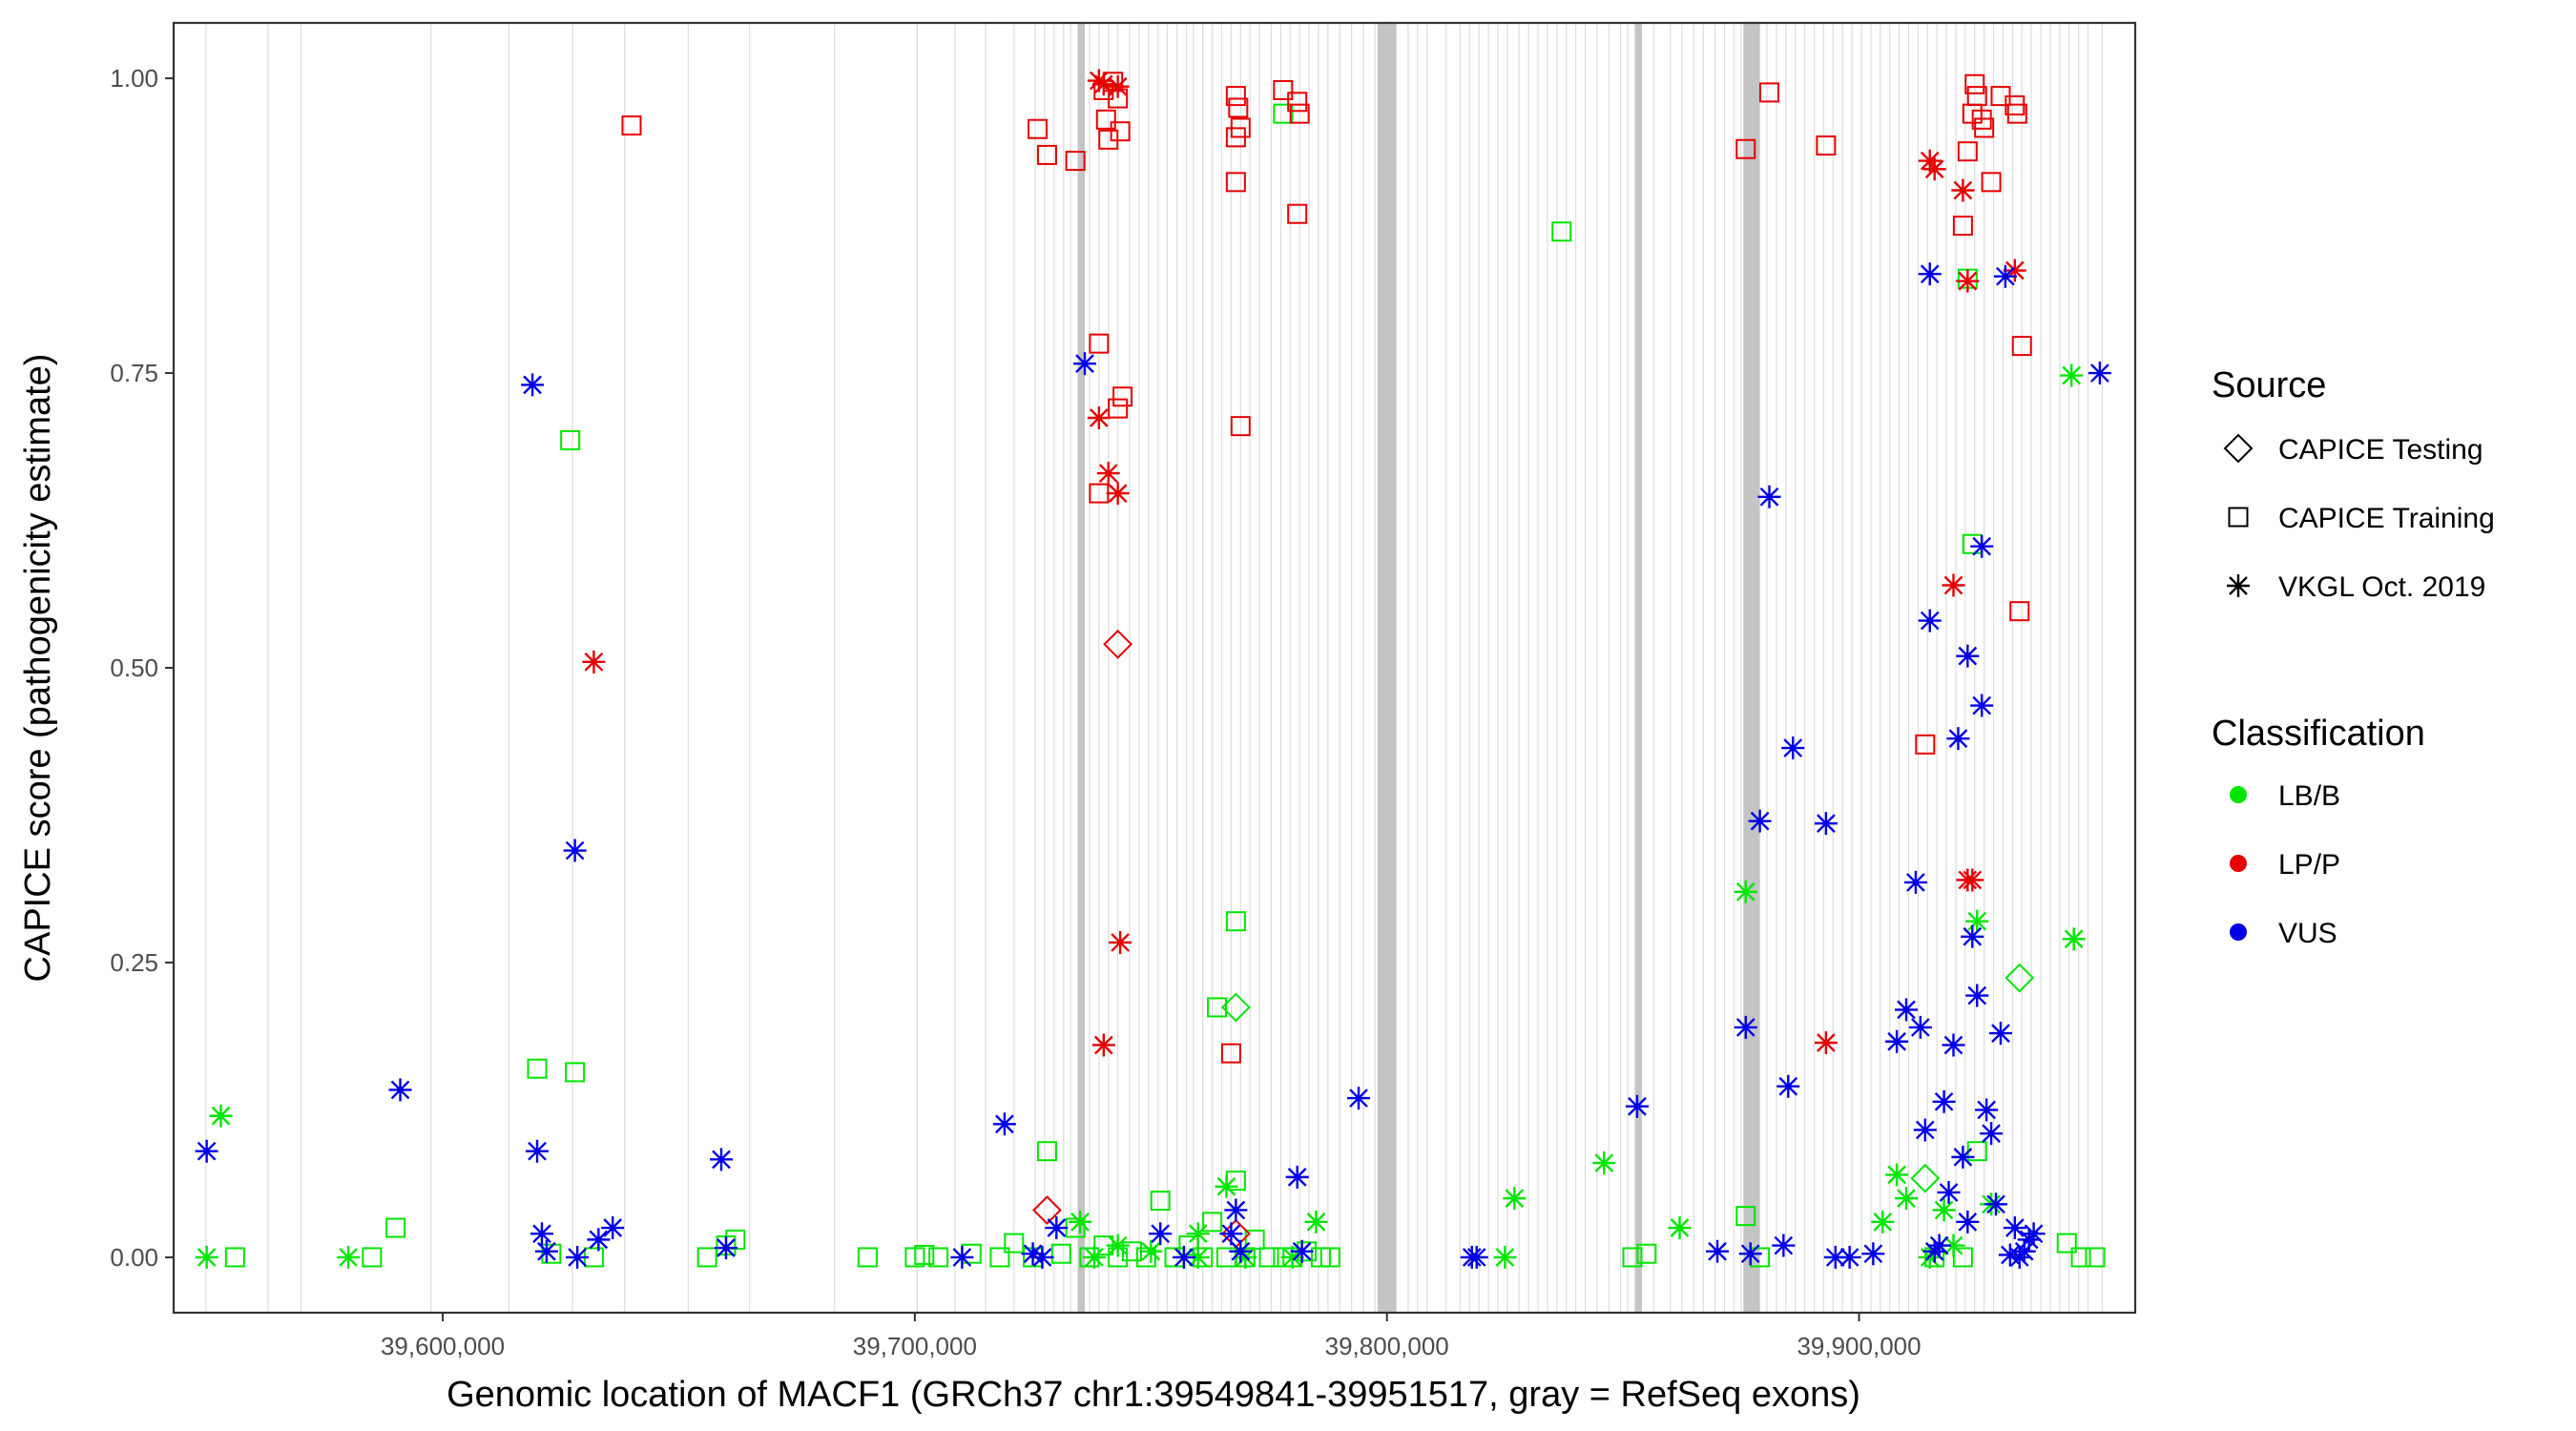 This screenshot has height=1431, width=2576. Describe the element at coordinates (134, 373) in the screenshot. I see `y-tick-label: 0.75` at that location.